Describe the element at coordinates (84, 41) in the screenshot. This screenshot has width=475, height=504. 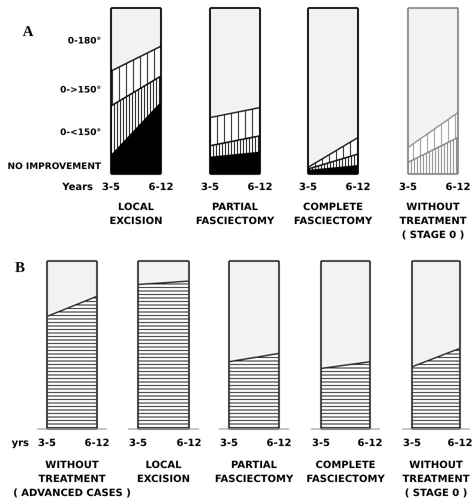
I see `series-label: 0-180°` at that location.